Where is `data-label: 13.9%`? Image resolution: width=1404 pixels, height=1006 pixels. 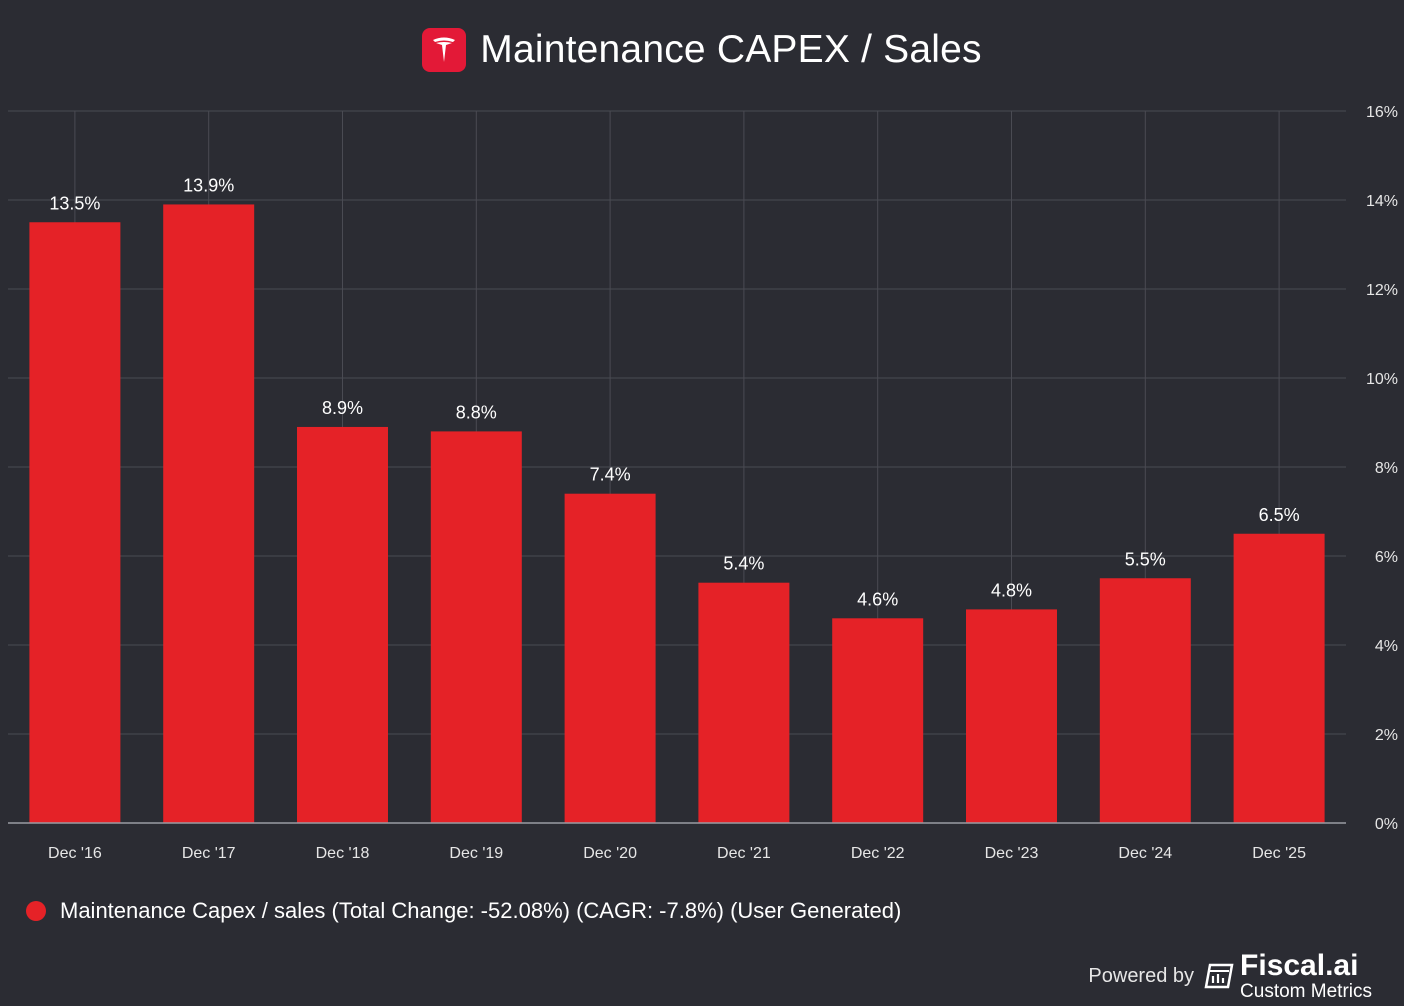 data-label: 13.9% is located at coordinates (208, 185).